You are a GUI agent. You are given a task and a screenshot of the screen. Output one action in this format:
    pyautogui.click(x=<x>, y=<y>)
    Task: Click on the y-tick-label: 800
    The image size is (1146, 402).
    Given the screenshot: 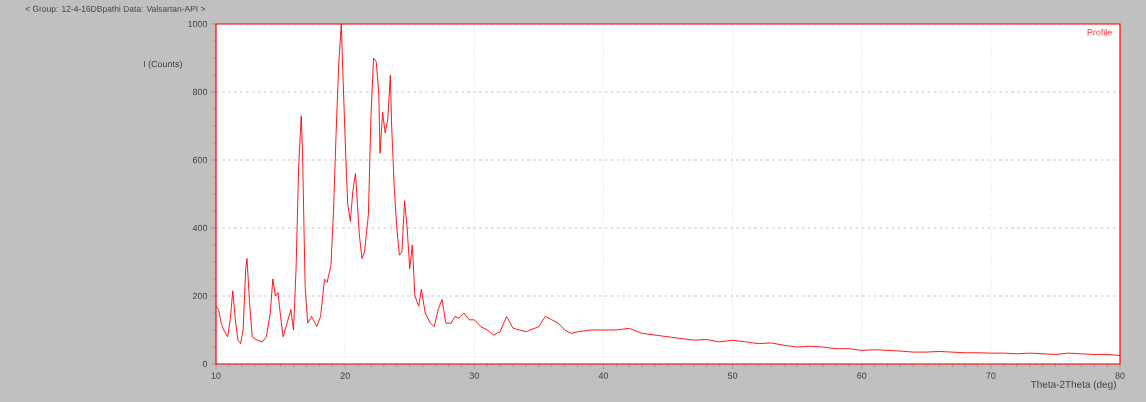 What is the action you would take?
    pyautogui.click(x=200, y=92)
    